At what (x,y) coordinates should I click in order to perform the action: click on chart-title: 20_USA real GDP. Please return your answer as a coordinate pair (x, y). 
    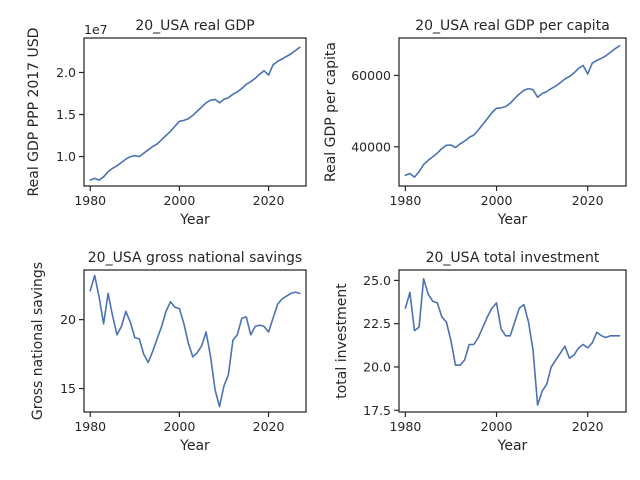
    Looking at the image, I should click on (194, 26).